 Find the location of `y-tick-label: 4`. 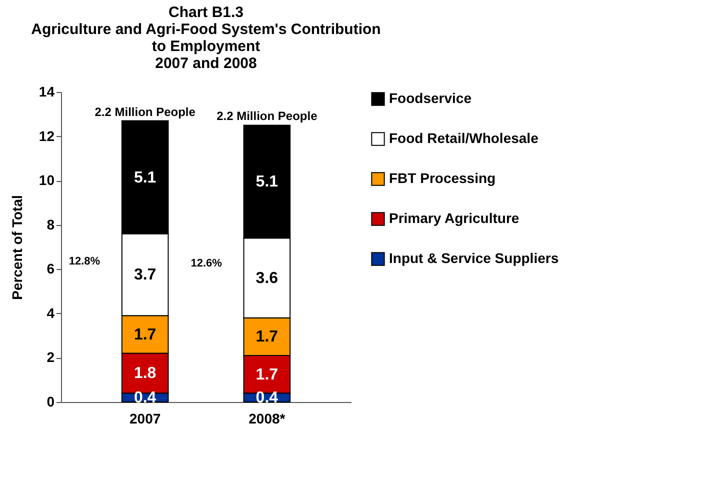

y-tick-label: 4 is located at coordinates (50, 312).